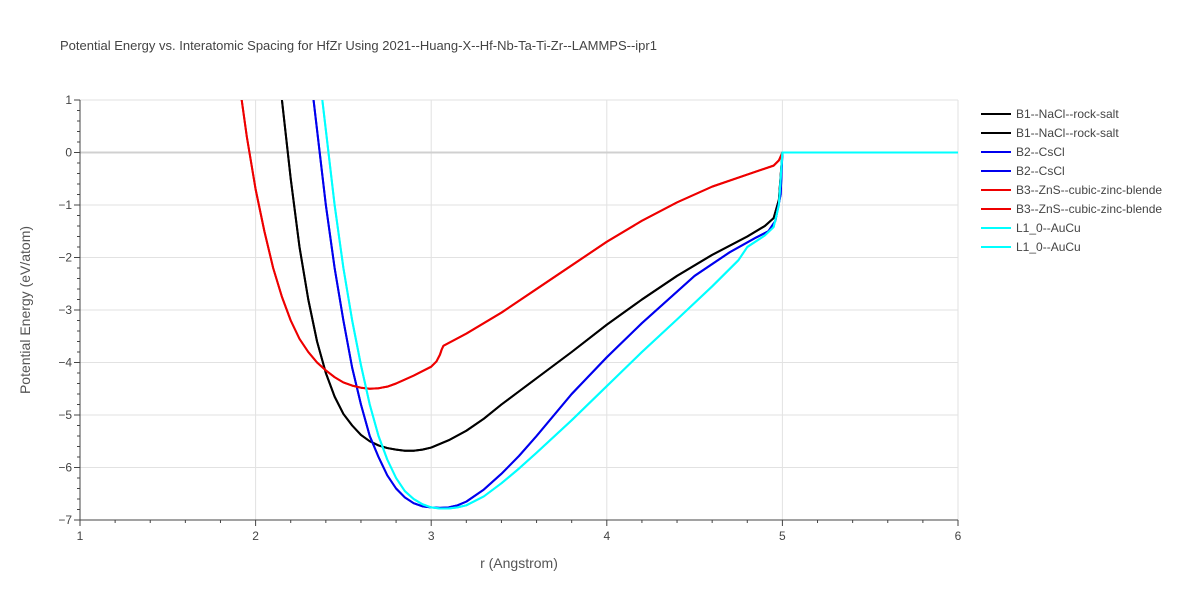 The image size is (1200, 600). I want to click on y-tick-label: −3, so click(65, 310).